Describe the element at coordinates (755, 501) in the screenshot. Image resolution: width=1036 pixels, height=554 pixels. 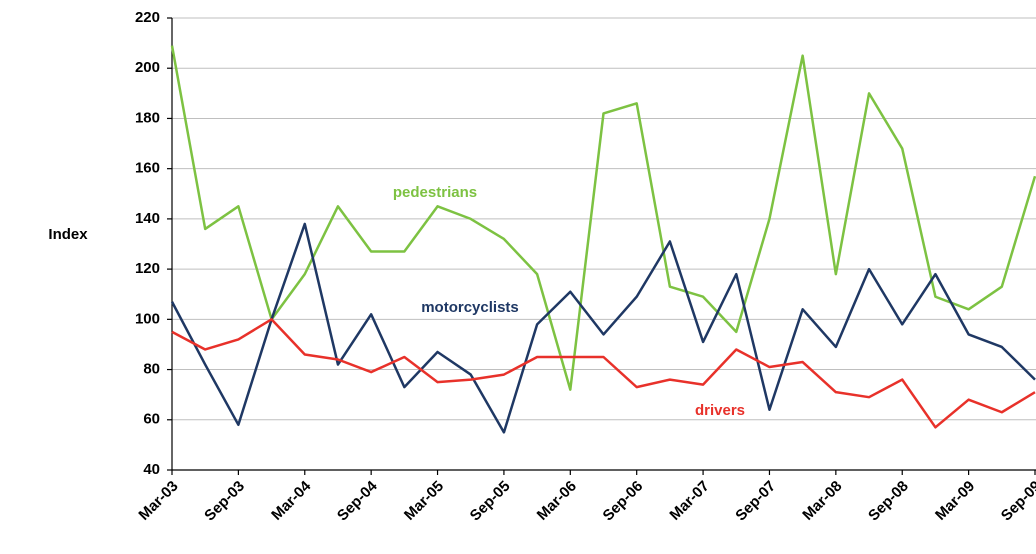
I see `x-tick-label: Sep-07` at that location.